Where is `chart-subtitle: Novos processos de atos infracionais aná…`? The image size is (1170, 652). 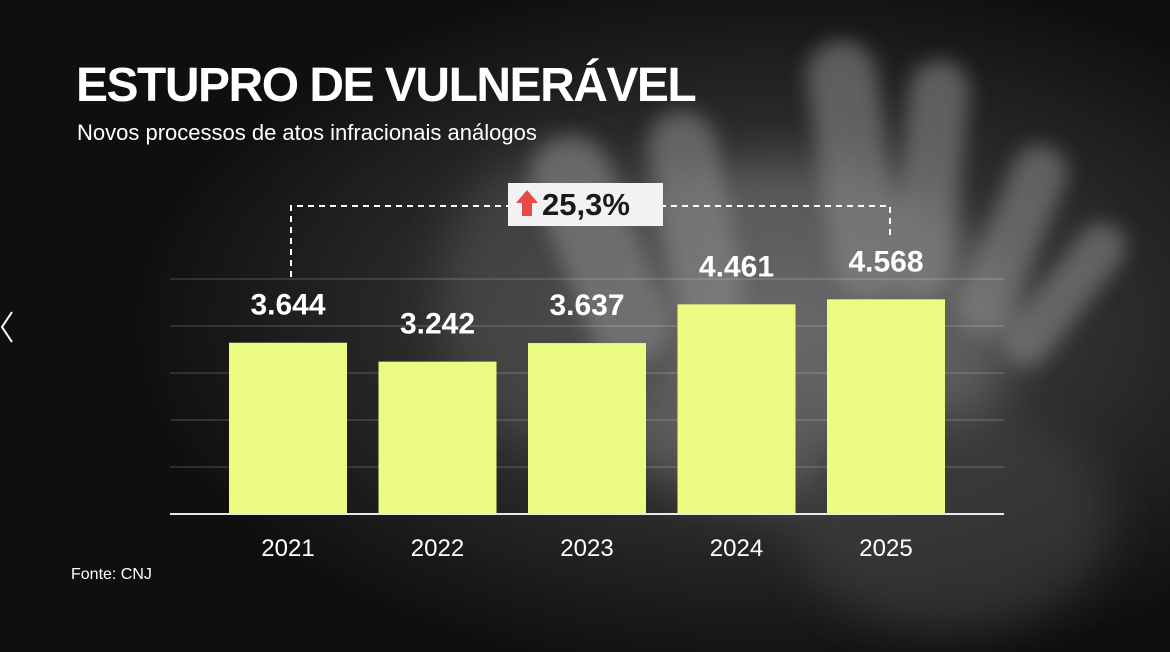
chart-subtitle: Novos processos de atos infracionais aná… is located at coordinates (307, 132).